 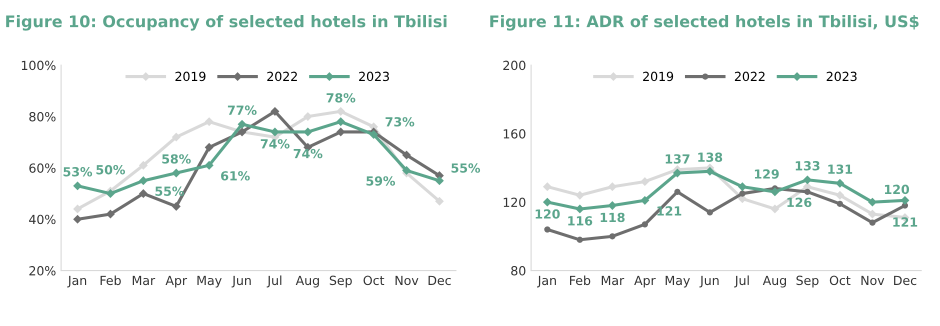 I want to click on data-label: 137, so click(x=678, y=159).